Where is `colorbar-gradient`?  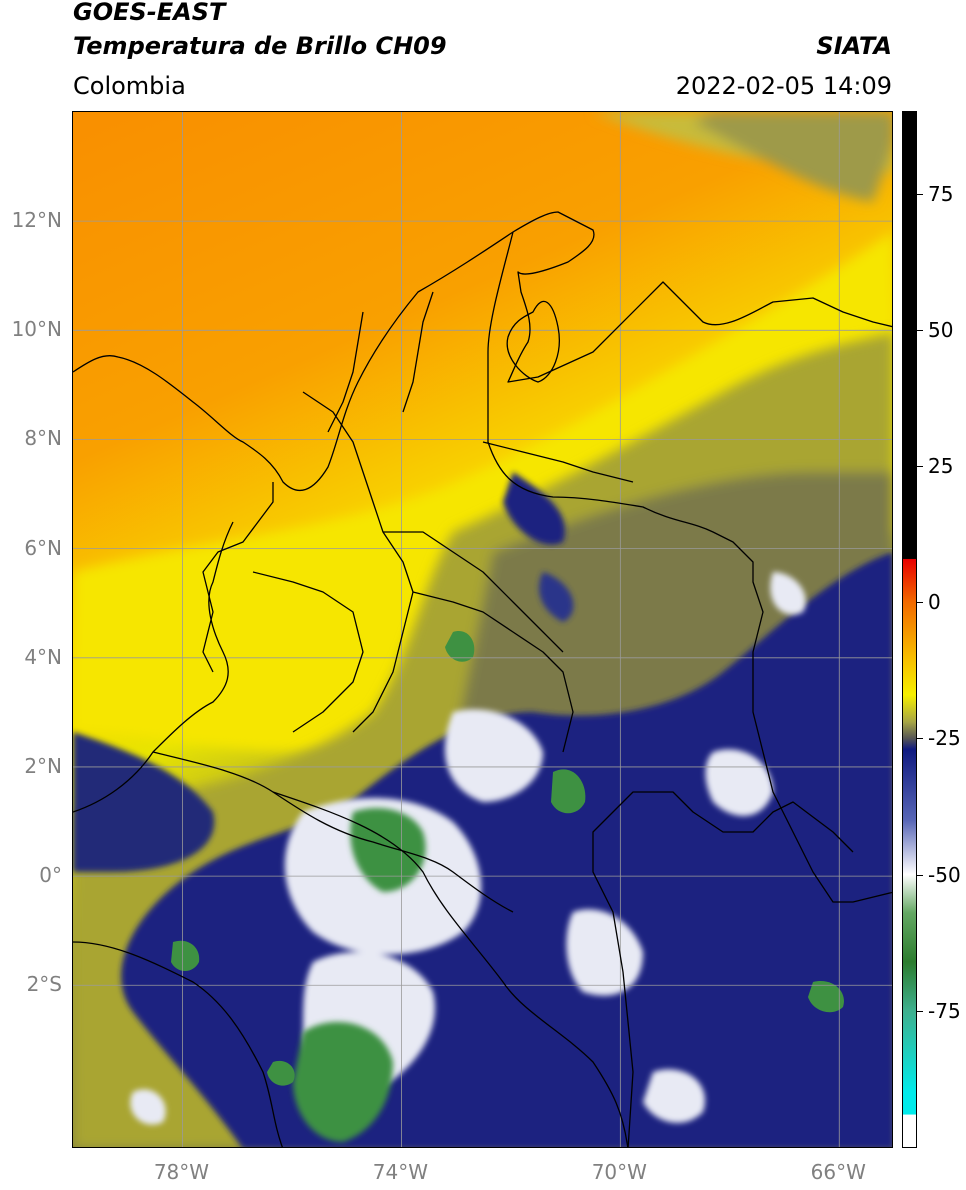
colorbar-gradient is located at coordinates (909, 629).